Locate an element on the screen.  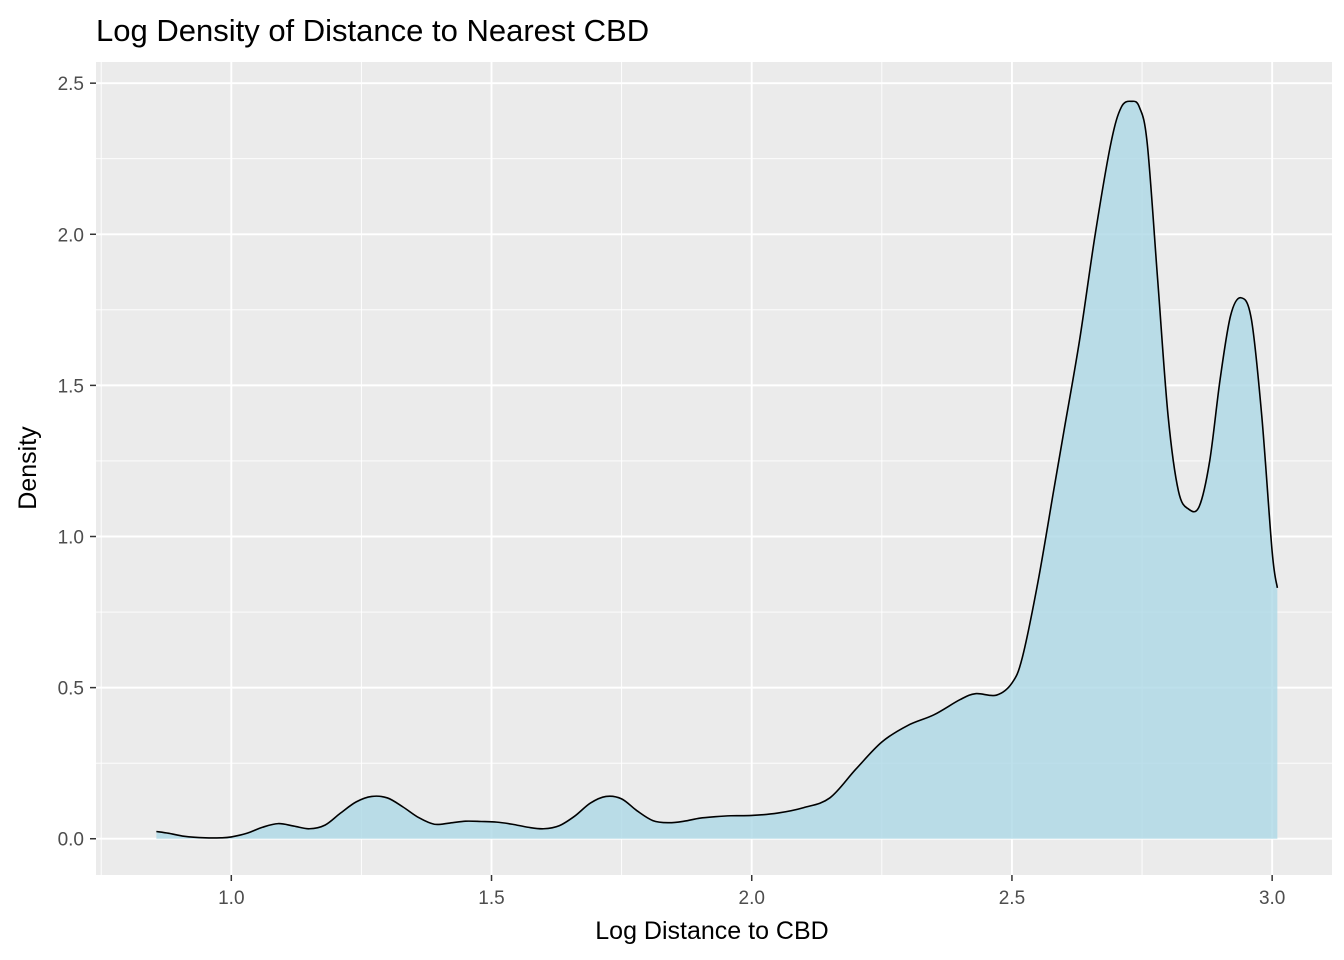
x-tick-label-1: 1.5 is located at coordinates (491, 898).